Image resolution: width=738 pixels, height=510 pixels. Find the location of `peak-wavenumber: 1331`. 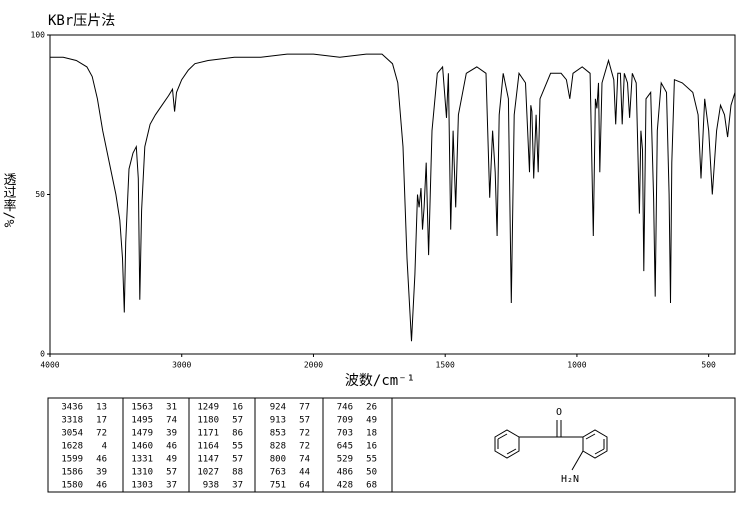

peak-wavenumber: 1331 is located at coordinates (142, 460).